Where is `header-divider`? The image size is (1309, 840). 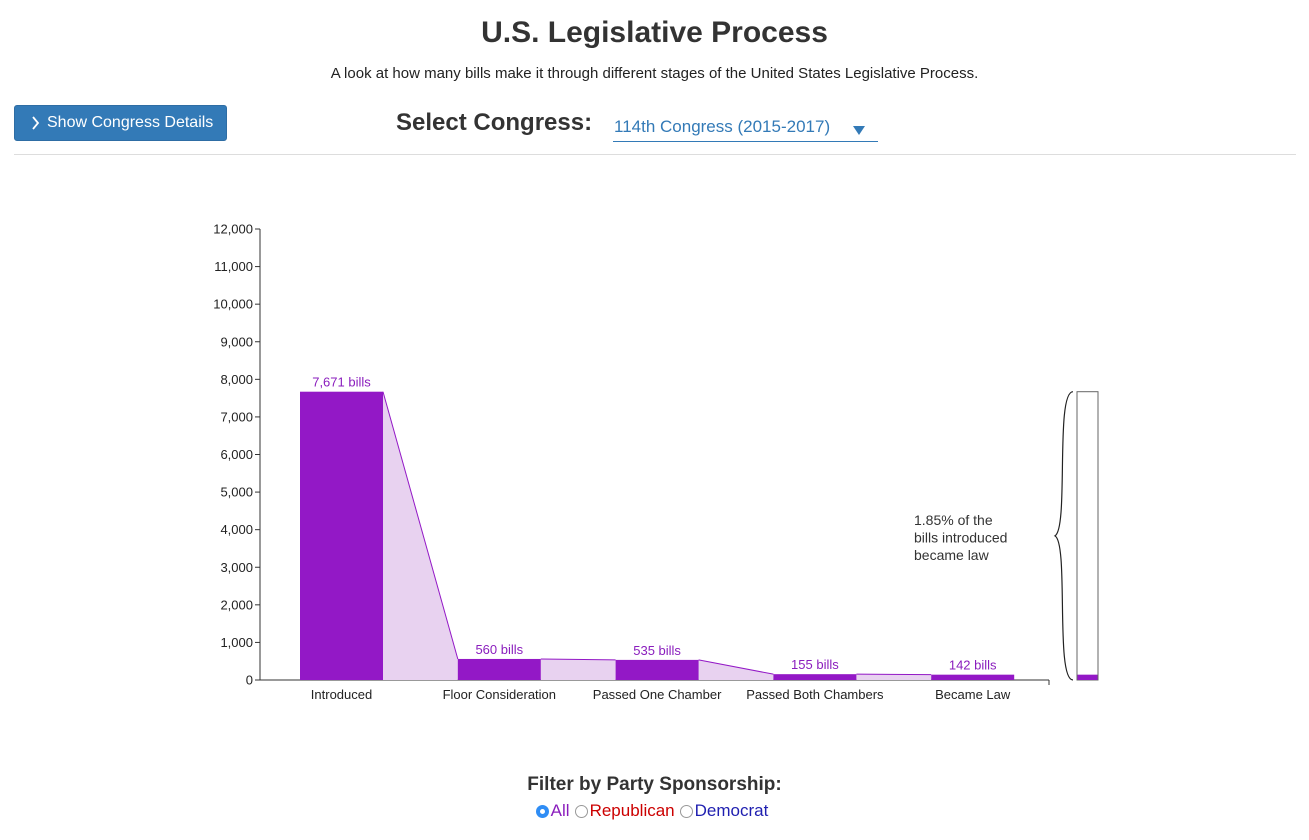 header-divider is located at coordinates (655, 154).